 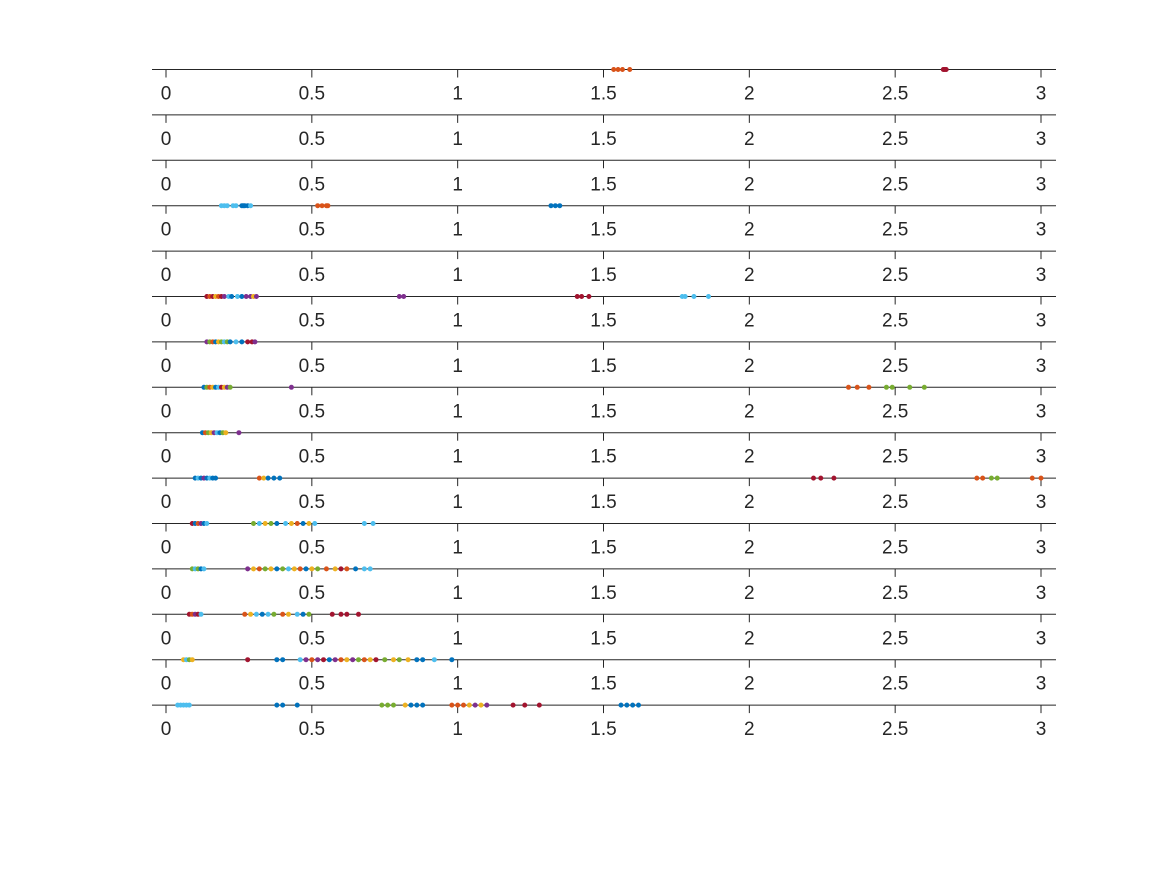 I want to click on strip-axis-2: 0 0.5 1 1.5 2 2.5 3, so click(x=604, y=132).